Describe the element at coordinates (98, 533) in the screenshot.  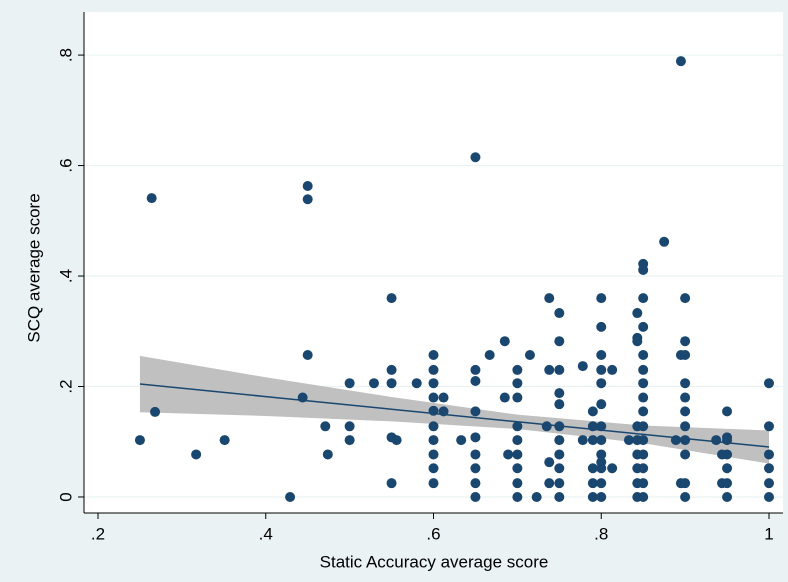
I see `x-tick-label: .2` at that location.